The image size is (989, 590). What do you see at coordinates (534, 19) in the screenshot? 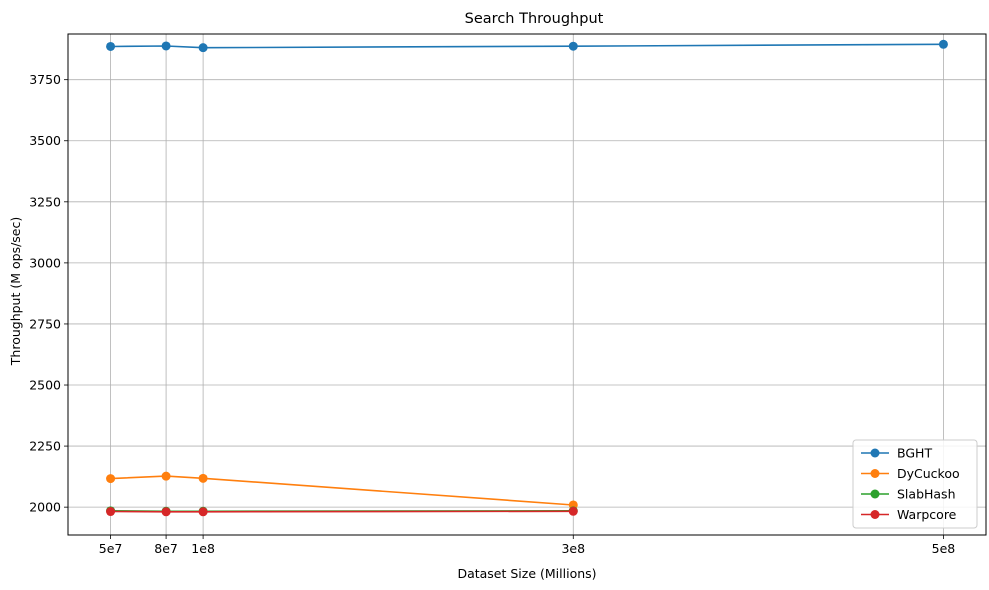
I see `chart-title: Search Throughput` at bounding box center [534, 19].